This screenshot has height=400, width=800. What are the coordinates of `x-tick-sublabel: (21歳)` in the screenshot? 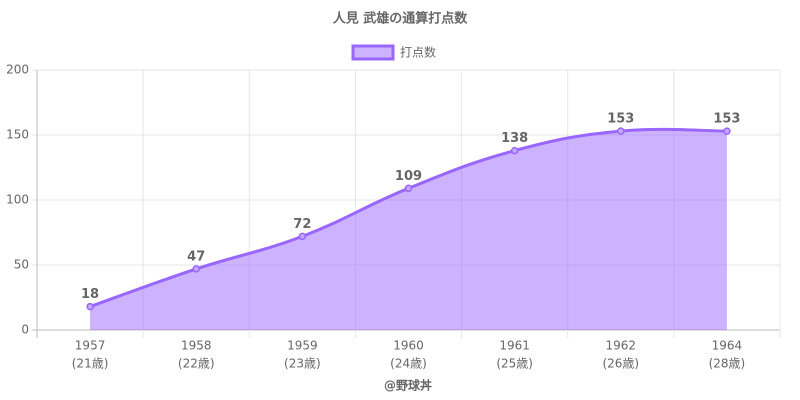 It's located at (90, 364).